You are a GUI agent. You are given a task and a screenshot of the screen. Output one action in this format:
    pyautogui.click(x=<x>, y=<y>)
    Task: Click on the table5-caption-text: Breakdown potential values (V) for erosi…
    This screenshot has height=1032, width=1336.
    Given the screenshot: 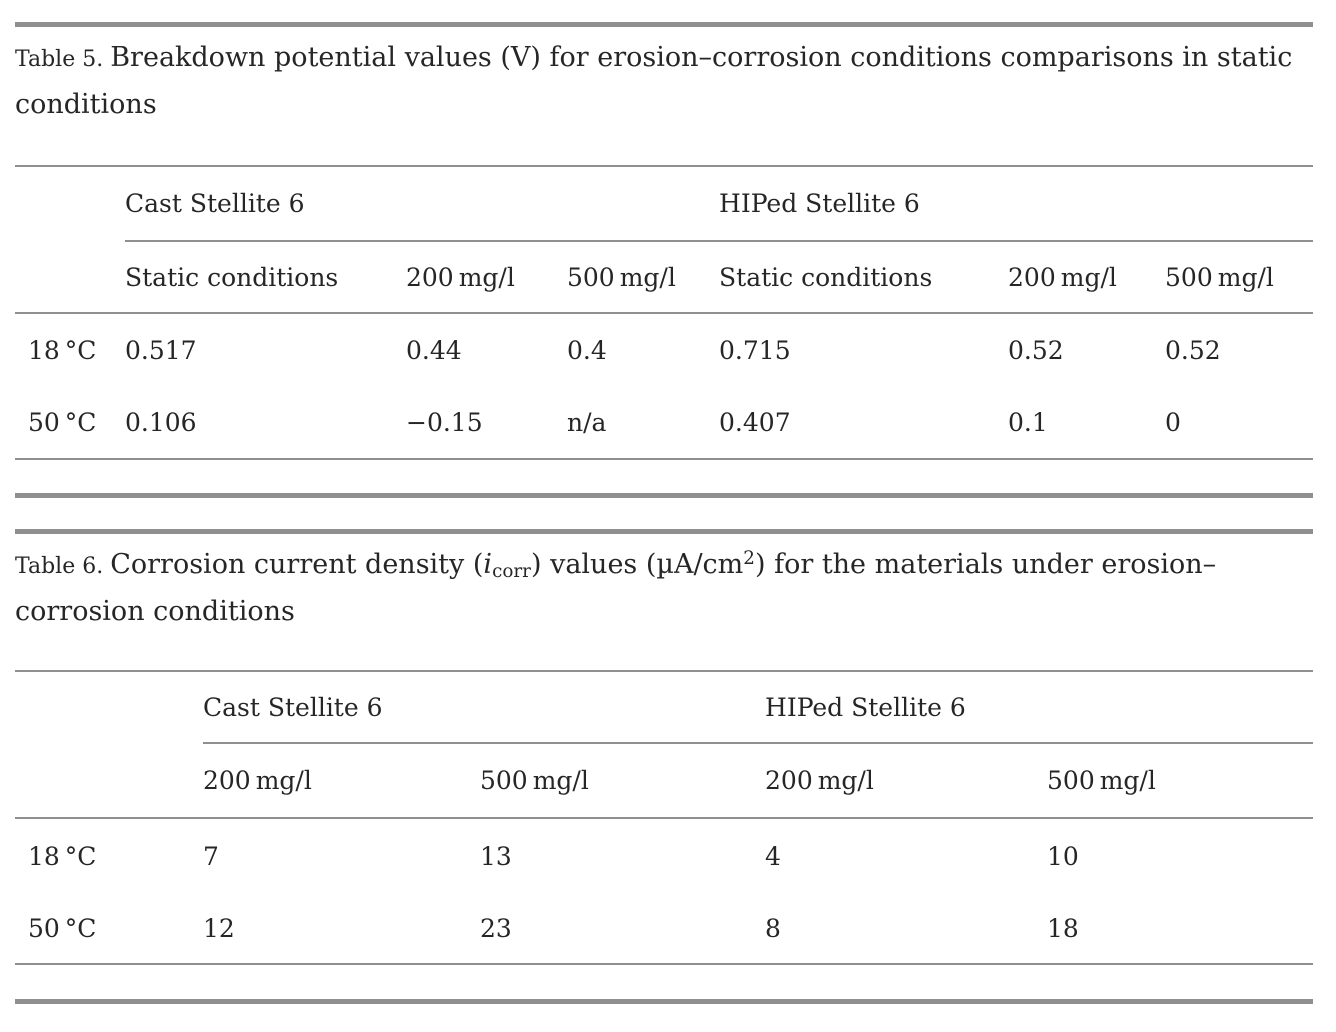 What is the action you would take?
    pyautogui.click(x=654, y=81)
    